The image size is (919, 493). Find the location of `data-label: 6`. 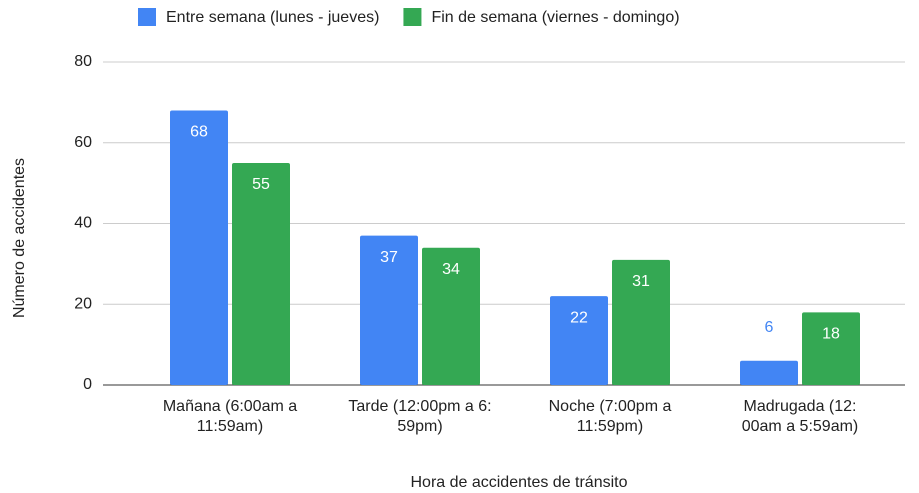

data-label: 6 is located at coordinates (769, 327).